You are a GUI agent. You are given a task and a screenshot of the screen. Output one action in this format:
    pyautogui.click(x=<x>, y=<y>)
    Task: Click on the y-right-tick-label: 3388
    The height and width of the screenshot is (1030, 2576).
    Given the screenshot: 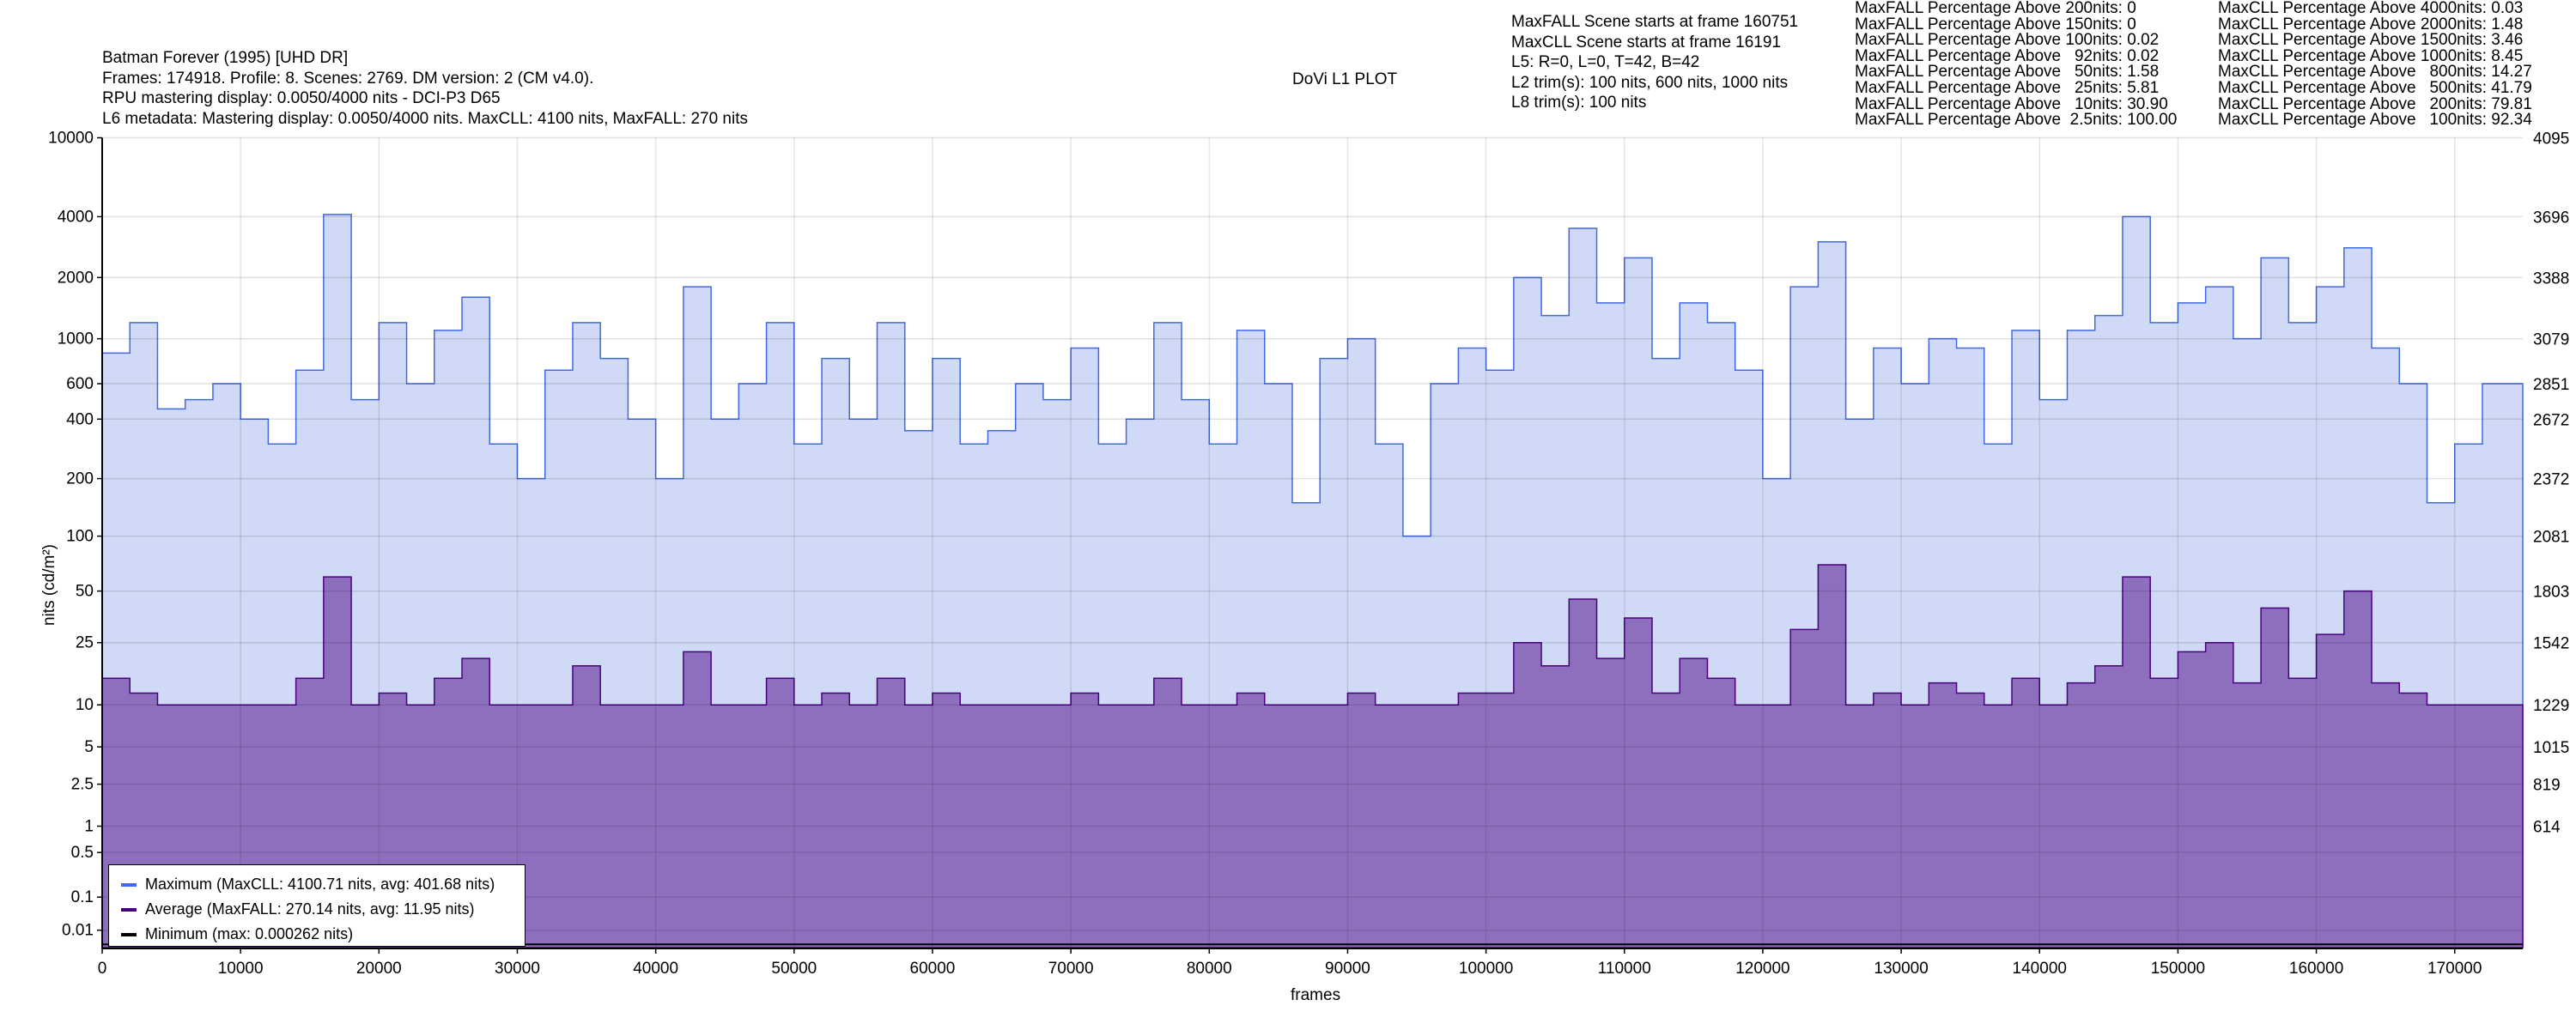 What is the action you would take?
    pyautogui.click(x=2551, y=279)
    